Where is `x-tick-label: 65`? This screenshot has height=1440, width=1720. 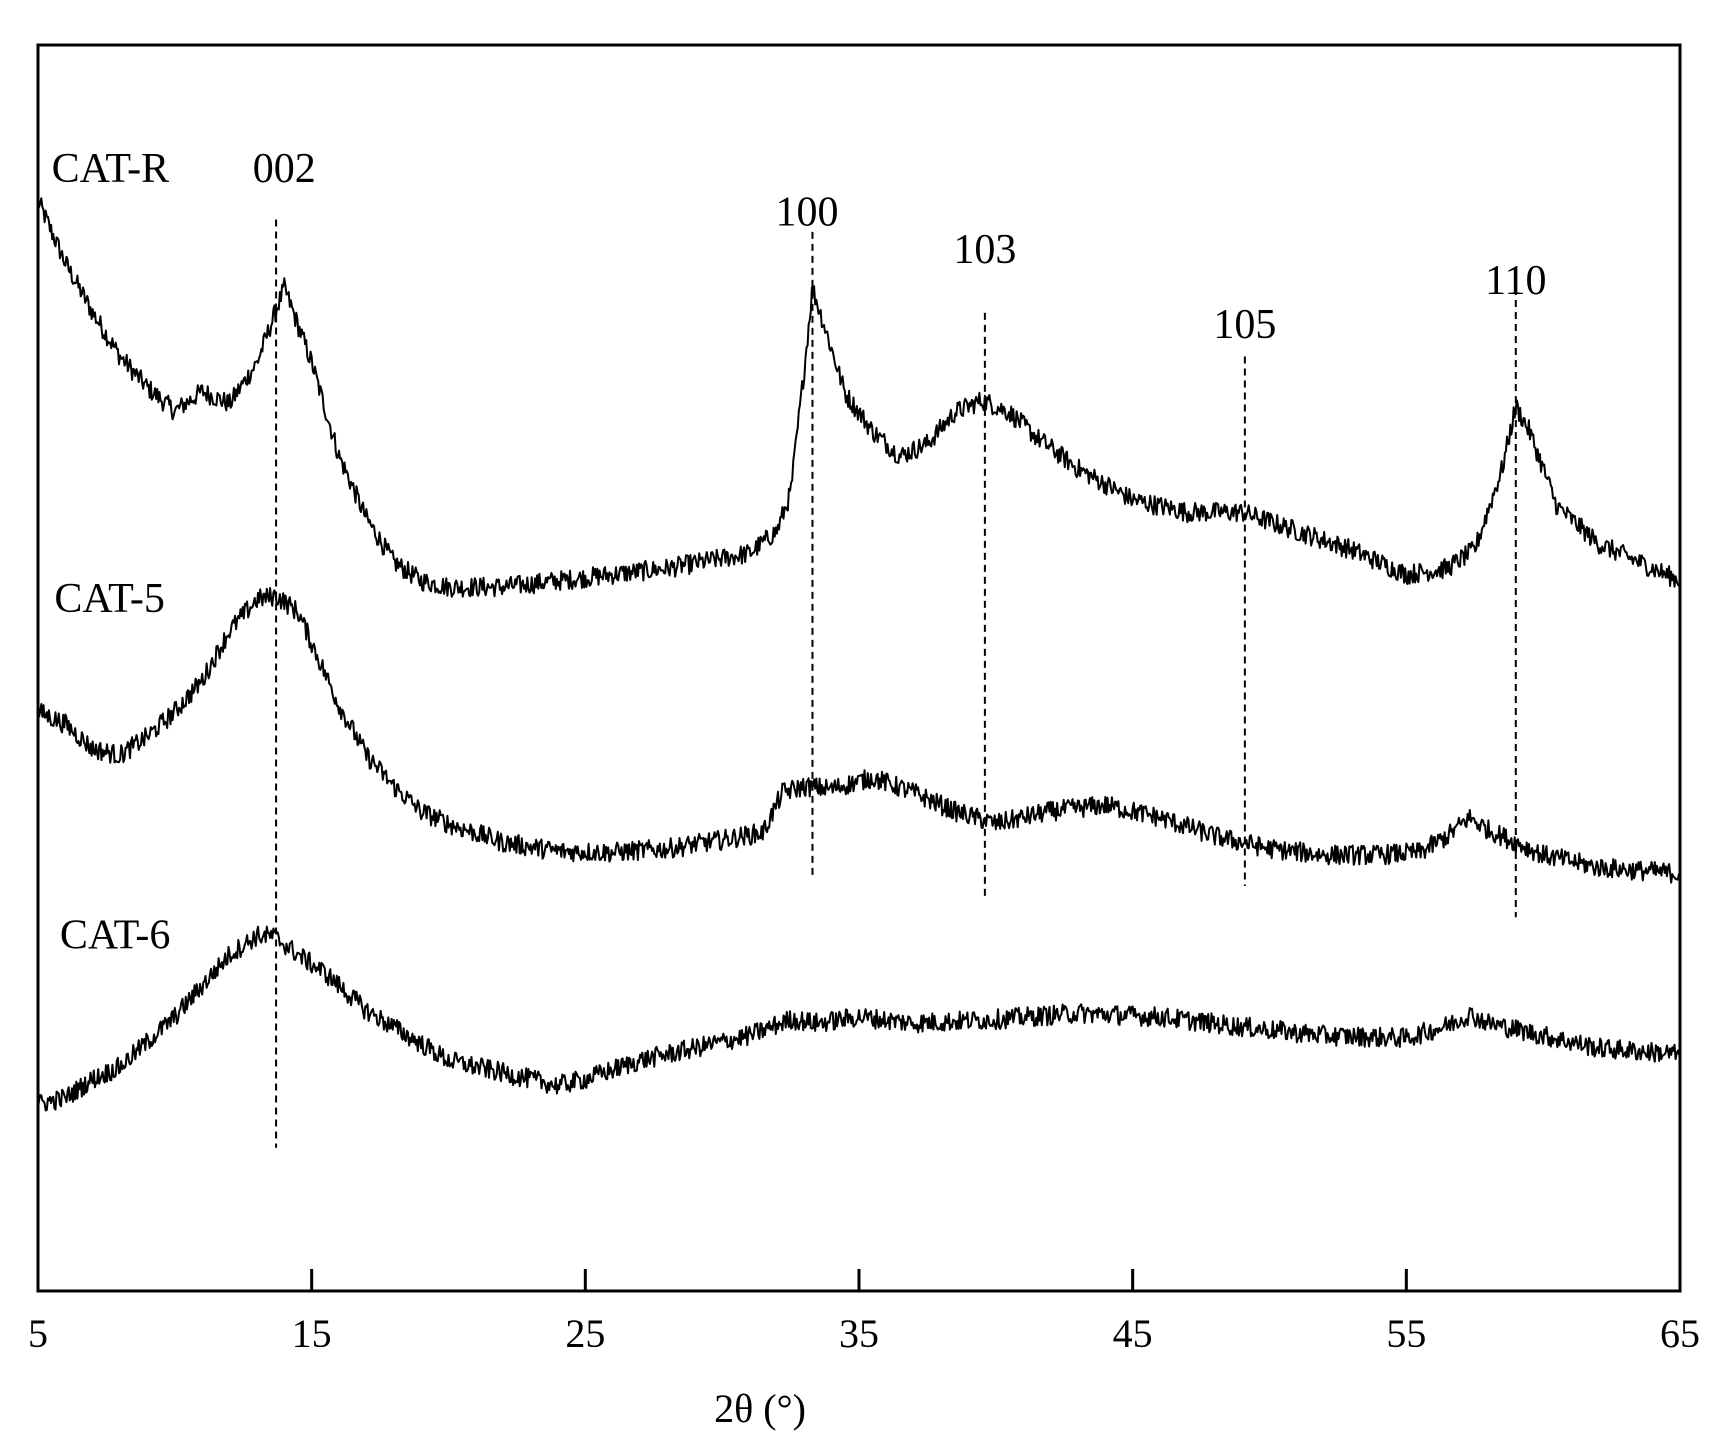 x-tick-label: 65 is located at coordinates (1680, 1333).